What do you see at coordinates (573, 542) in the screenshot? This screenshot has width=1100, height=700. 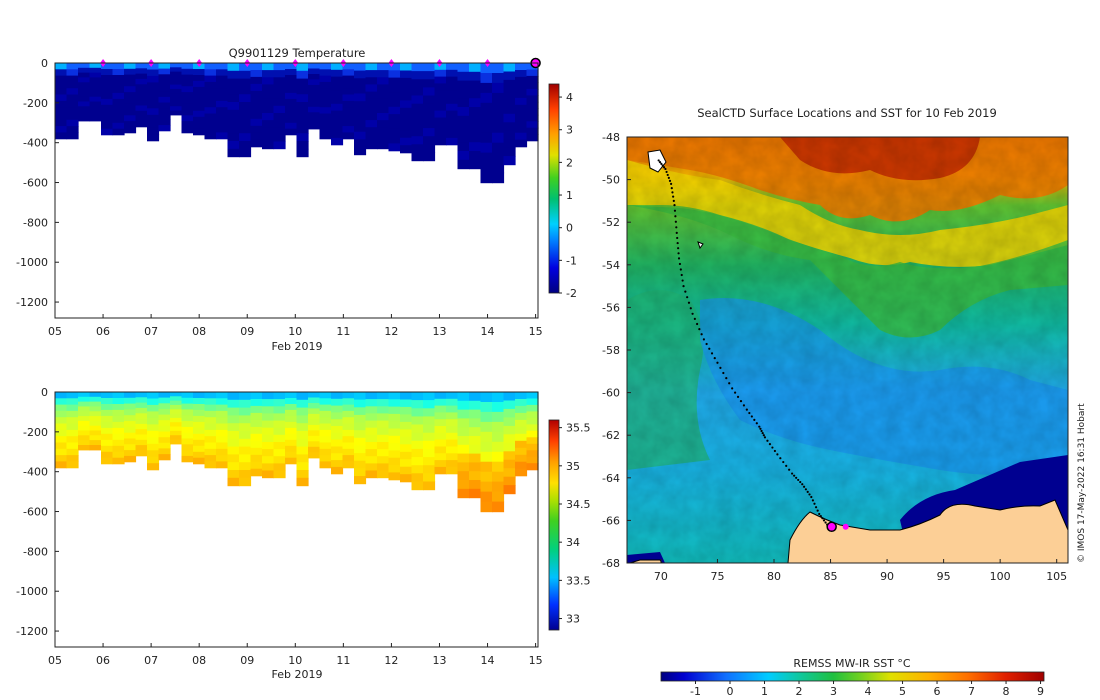 I see `colorbar-tick-label: 34` at bounding box center [573, 542].